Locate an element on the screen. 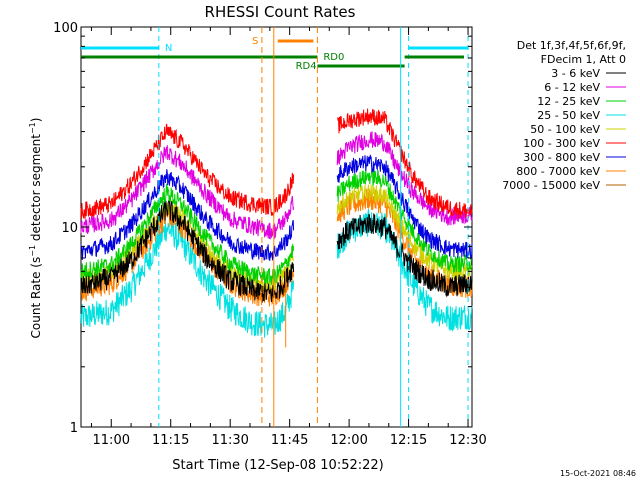 This screenshot has width=640, height=480. y-axis-label: Count Rate (s−1 detector segment−1) is located at coordinates (35, 228).